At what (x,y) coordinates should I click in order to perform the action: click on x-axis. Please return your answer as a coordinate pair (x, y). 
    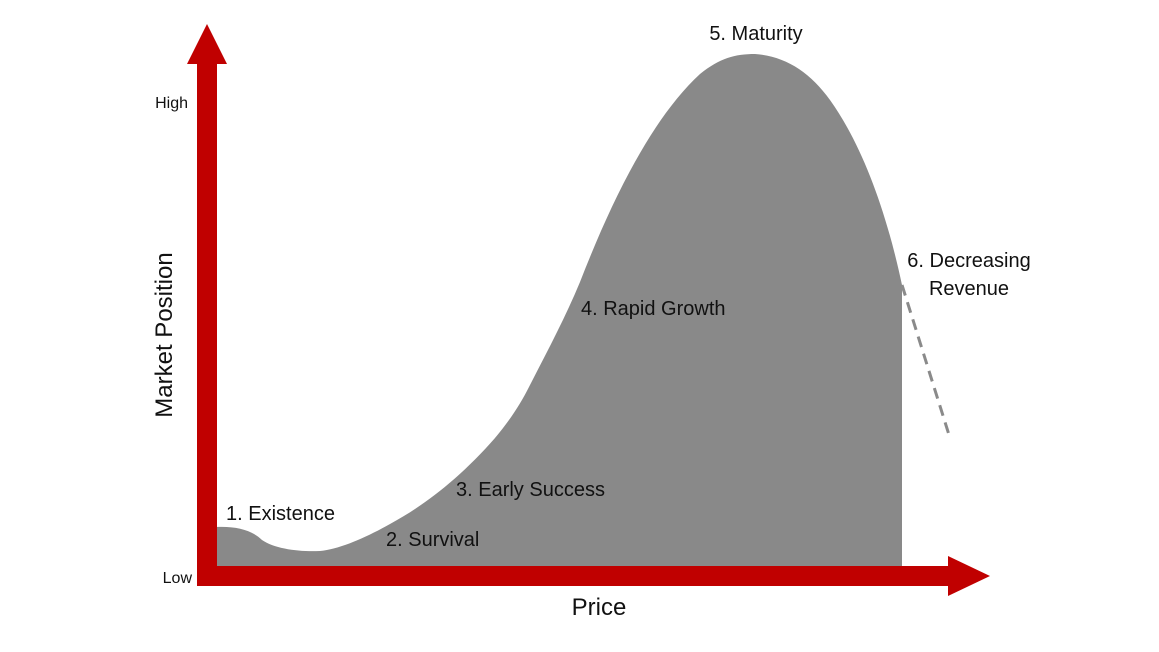
    Looking at the image, I should click on (575, 576).